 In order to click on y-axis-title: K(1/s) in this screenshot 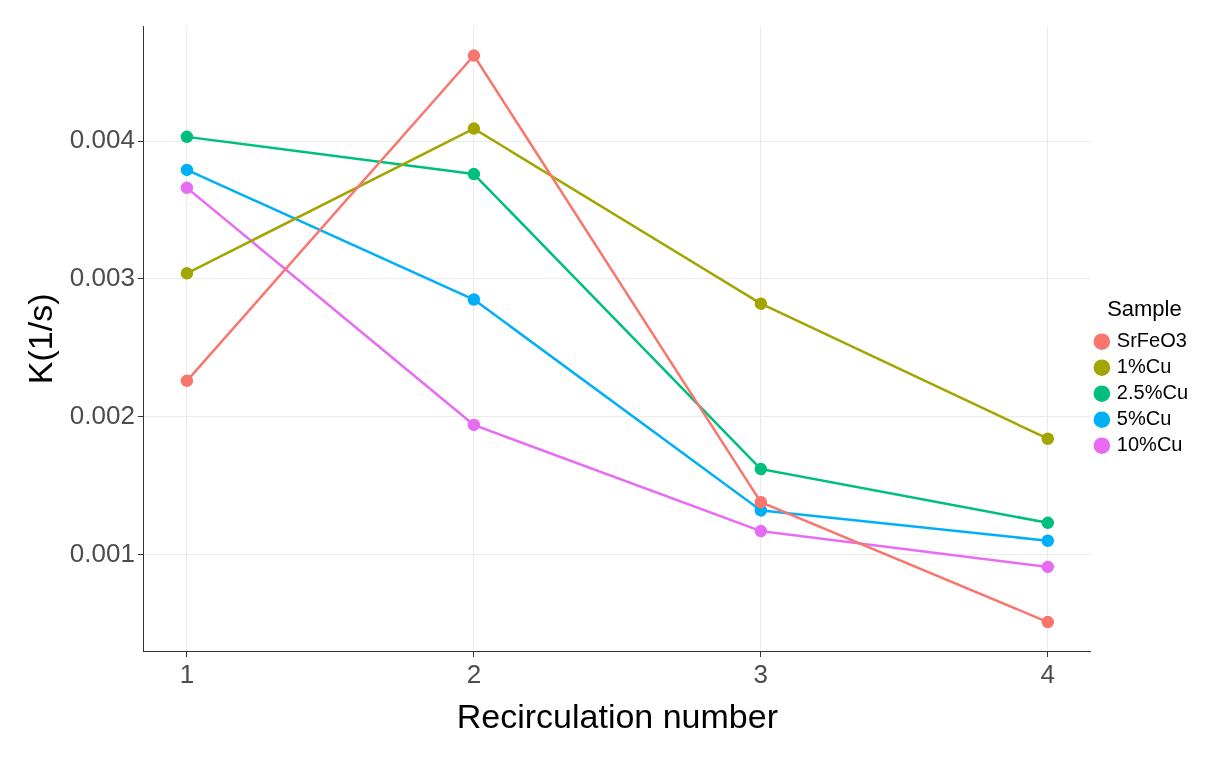, I will do `click(39, 339)`.